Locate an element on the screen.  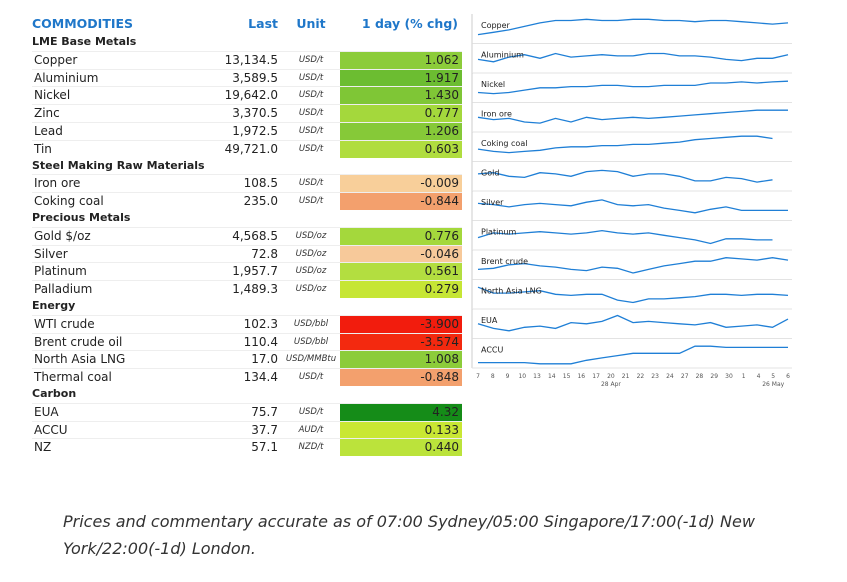
unit-label: AUD/t is located at coordinates (311, 429).